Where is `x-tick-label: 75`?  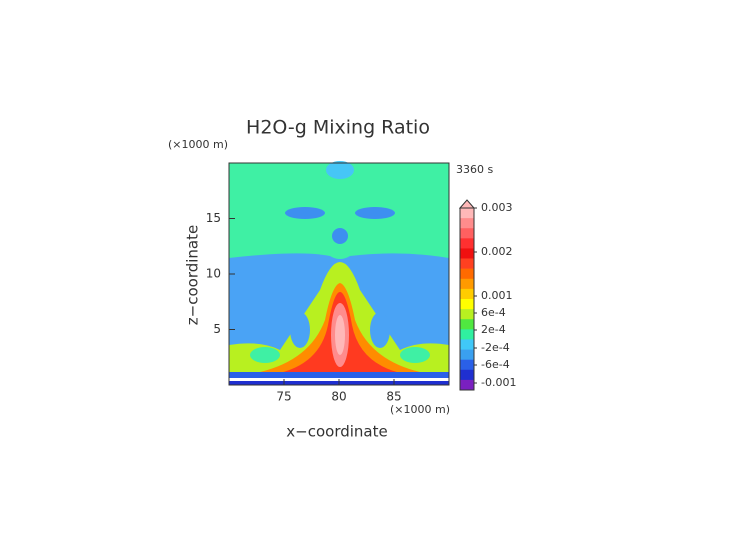 x-tick-label: 75 is located at coordinates (283, 397).